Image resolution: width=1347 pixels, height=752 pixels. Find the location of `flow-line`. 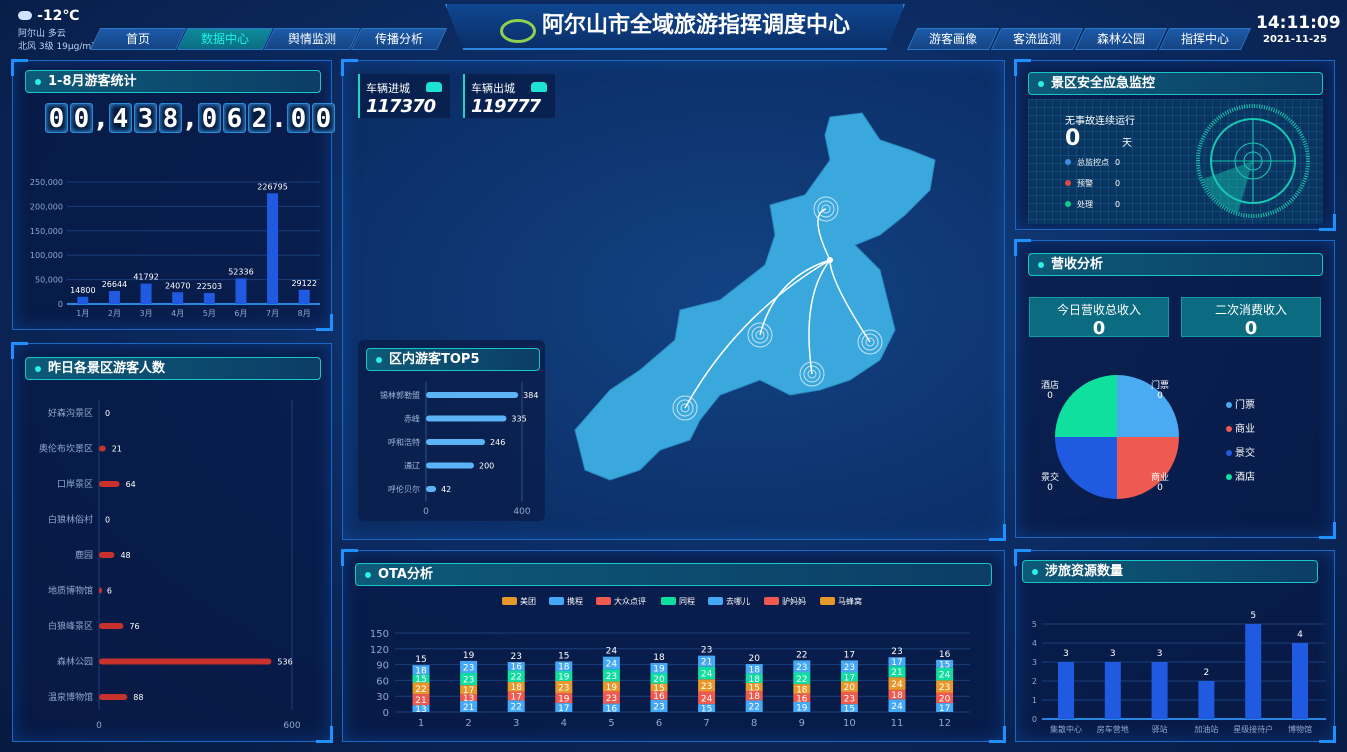

flow-line is located at coordinates (757, 334).